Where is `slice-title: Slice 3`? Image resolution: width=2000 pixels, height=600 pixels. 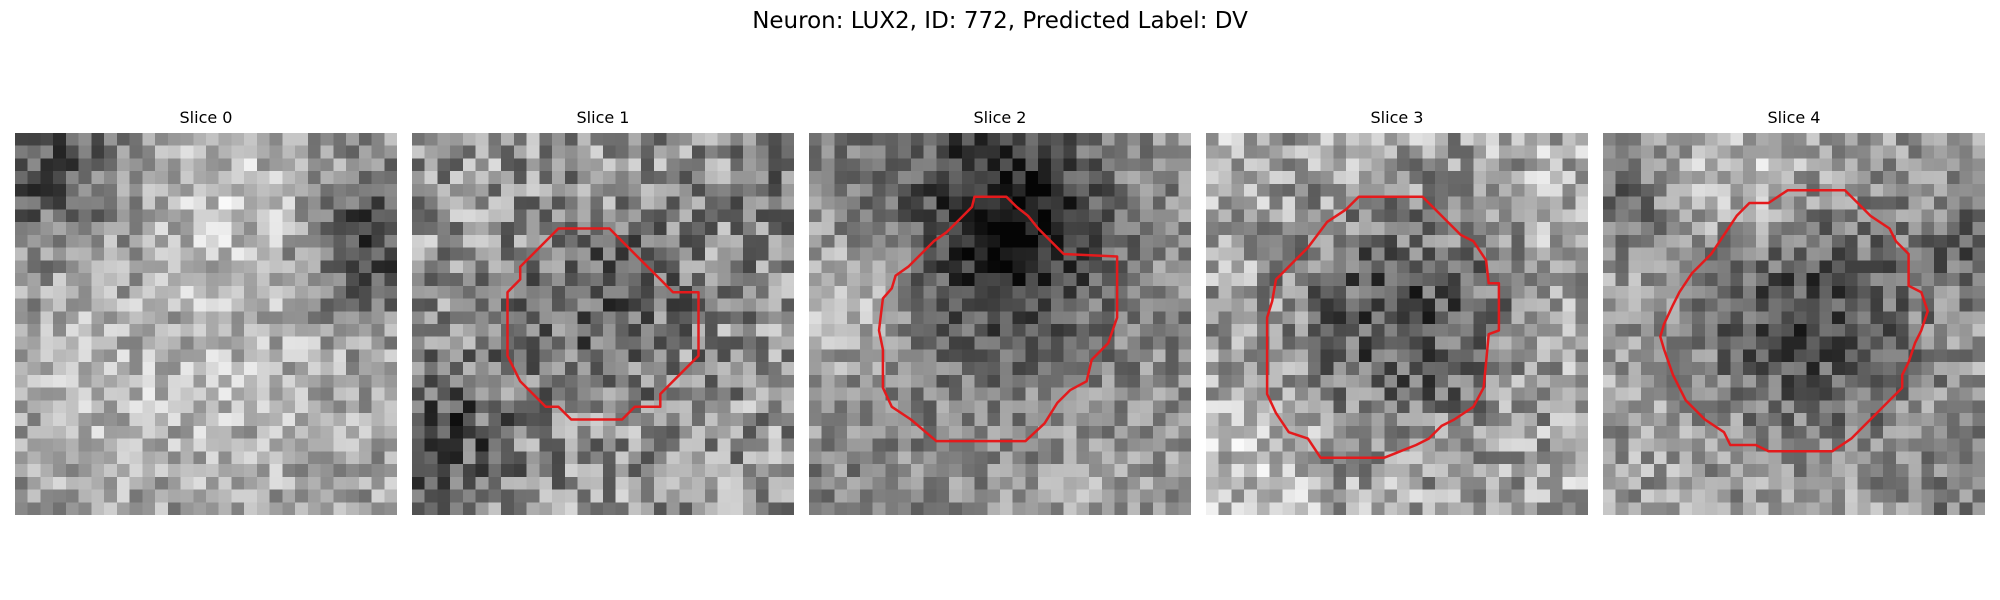 slice-title: Slice 3 is located at coordinates (1397, 117).